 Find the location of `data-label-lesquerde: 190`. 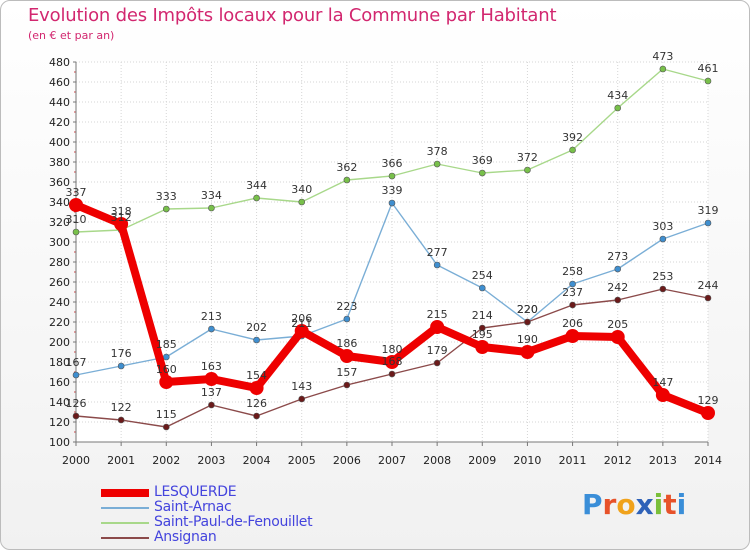

data-label-lesquerde: 190 is located at coordinates (527, 339).